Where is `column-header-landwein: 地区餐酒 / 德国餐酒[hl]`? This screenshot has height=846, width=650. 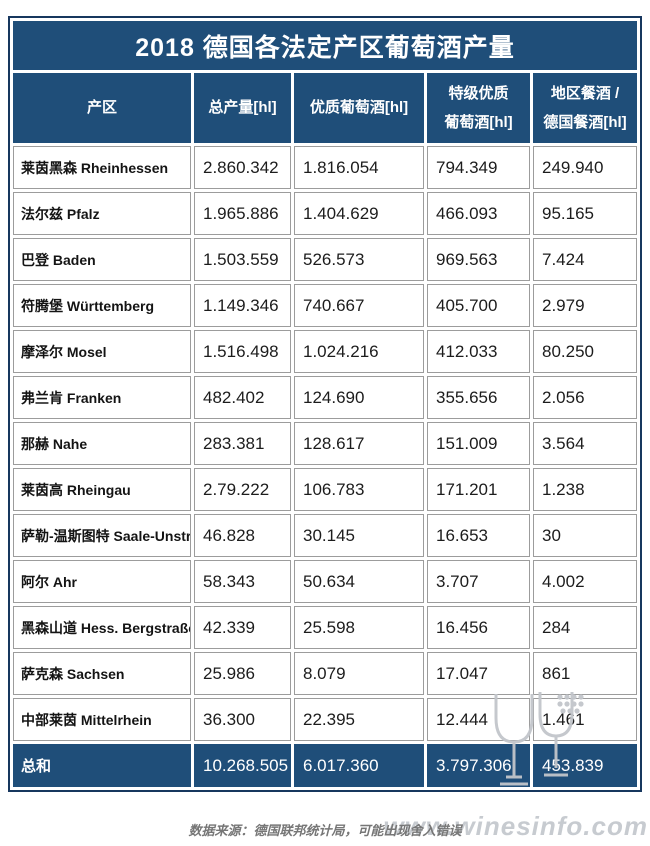 column-header-landwein: 地区餐酒 / 德国餐酒[hl] is located at coordinates (585, 108).